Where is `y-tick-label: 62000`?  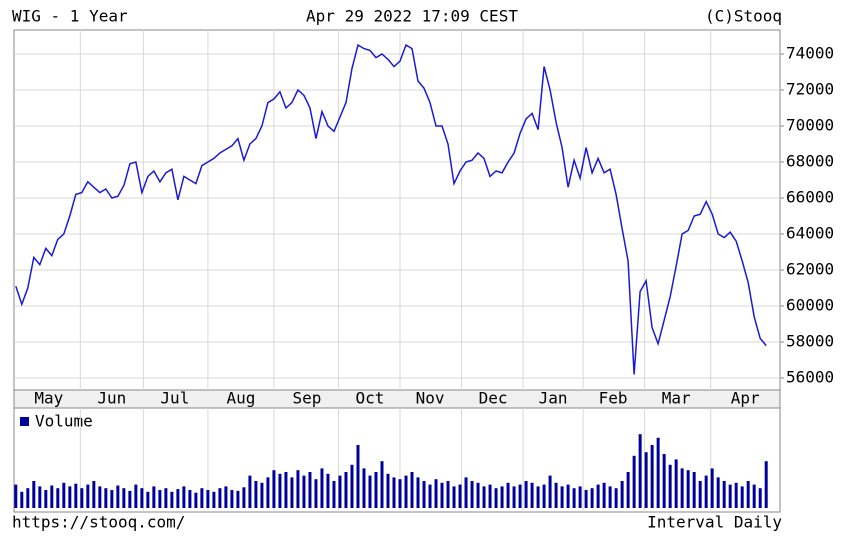
y-tick-label: 62000 is located at coordinates (810, 268).